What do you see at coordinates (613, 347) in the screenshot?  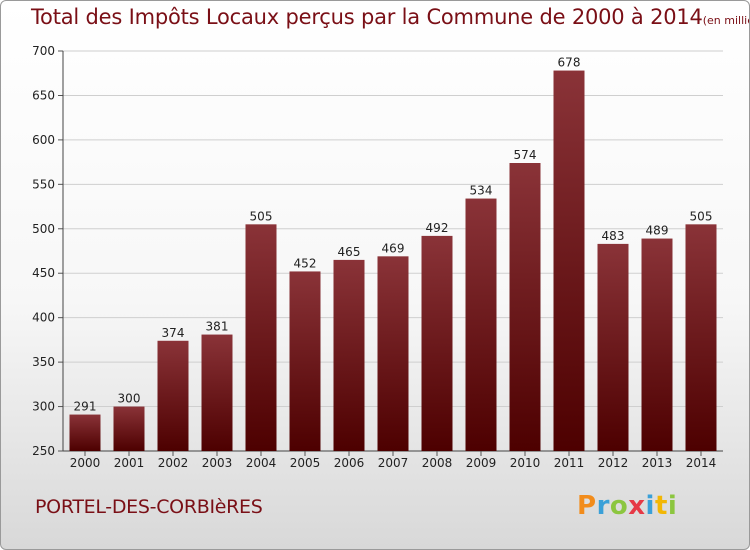 I see `bar-2012` at bounding box center [613, 347].